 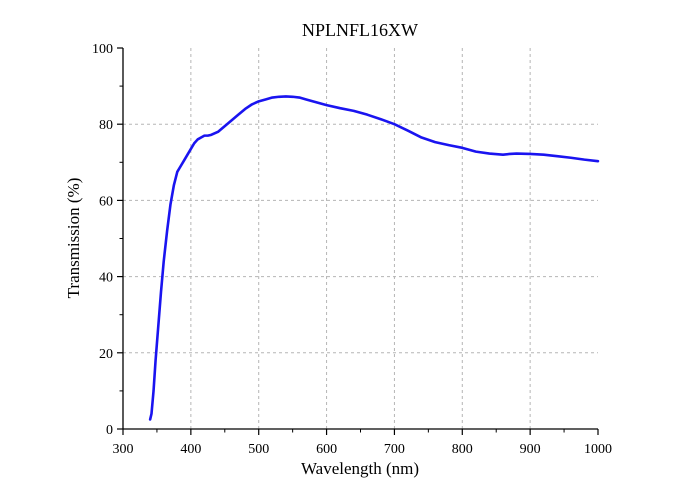 What do you see at coordinates (106, 125) in the screenshot?
I see `y-tick-label: 80` at bounding box center [106, 125].